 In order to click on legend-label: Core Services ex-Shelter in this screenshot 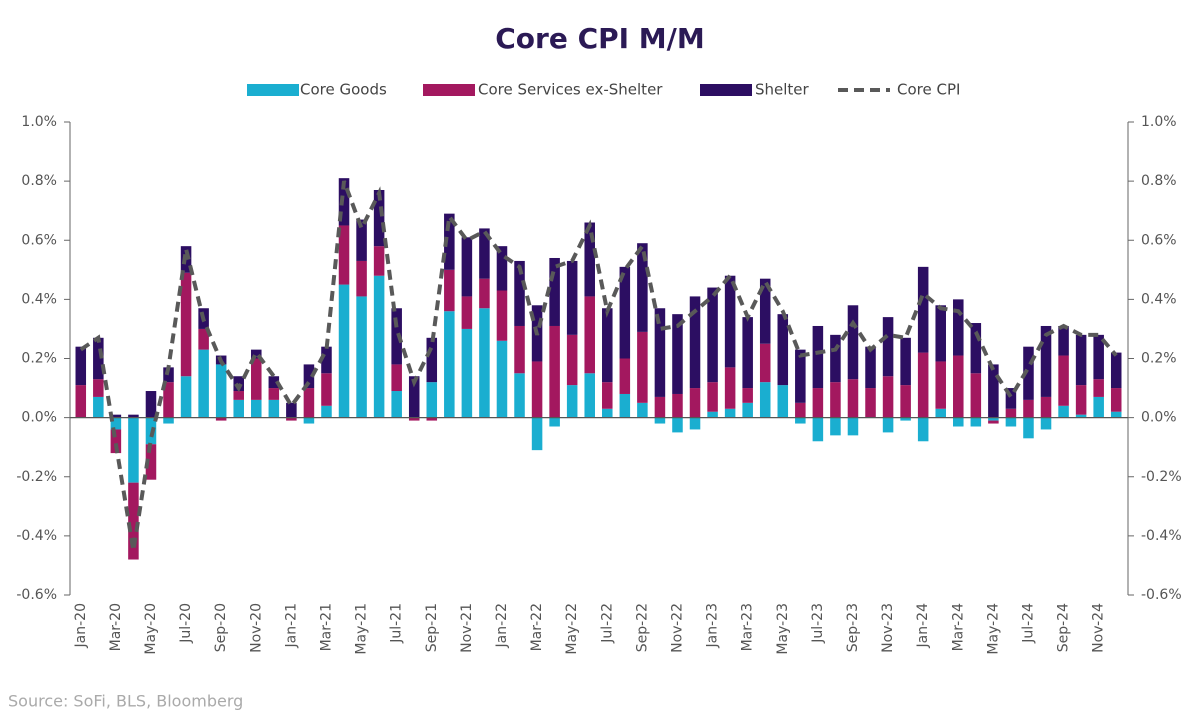, I will do `click(570, 90)`.